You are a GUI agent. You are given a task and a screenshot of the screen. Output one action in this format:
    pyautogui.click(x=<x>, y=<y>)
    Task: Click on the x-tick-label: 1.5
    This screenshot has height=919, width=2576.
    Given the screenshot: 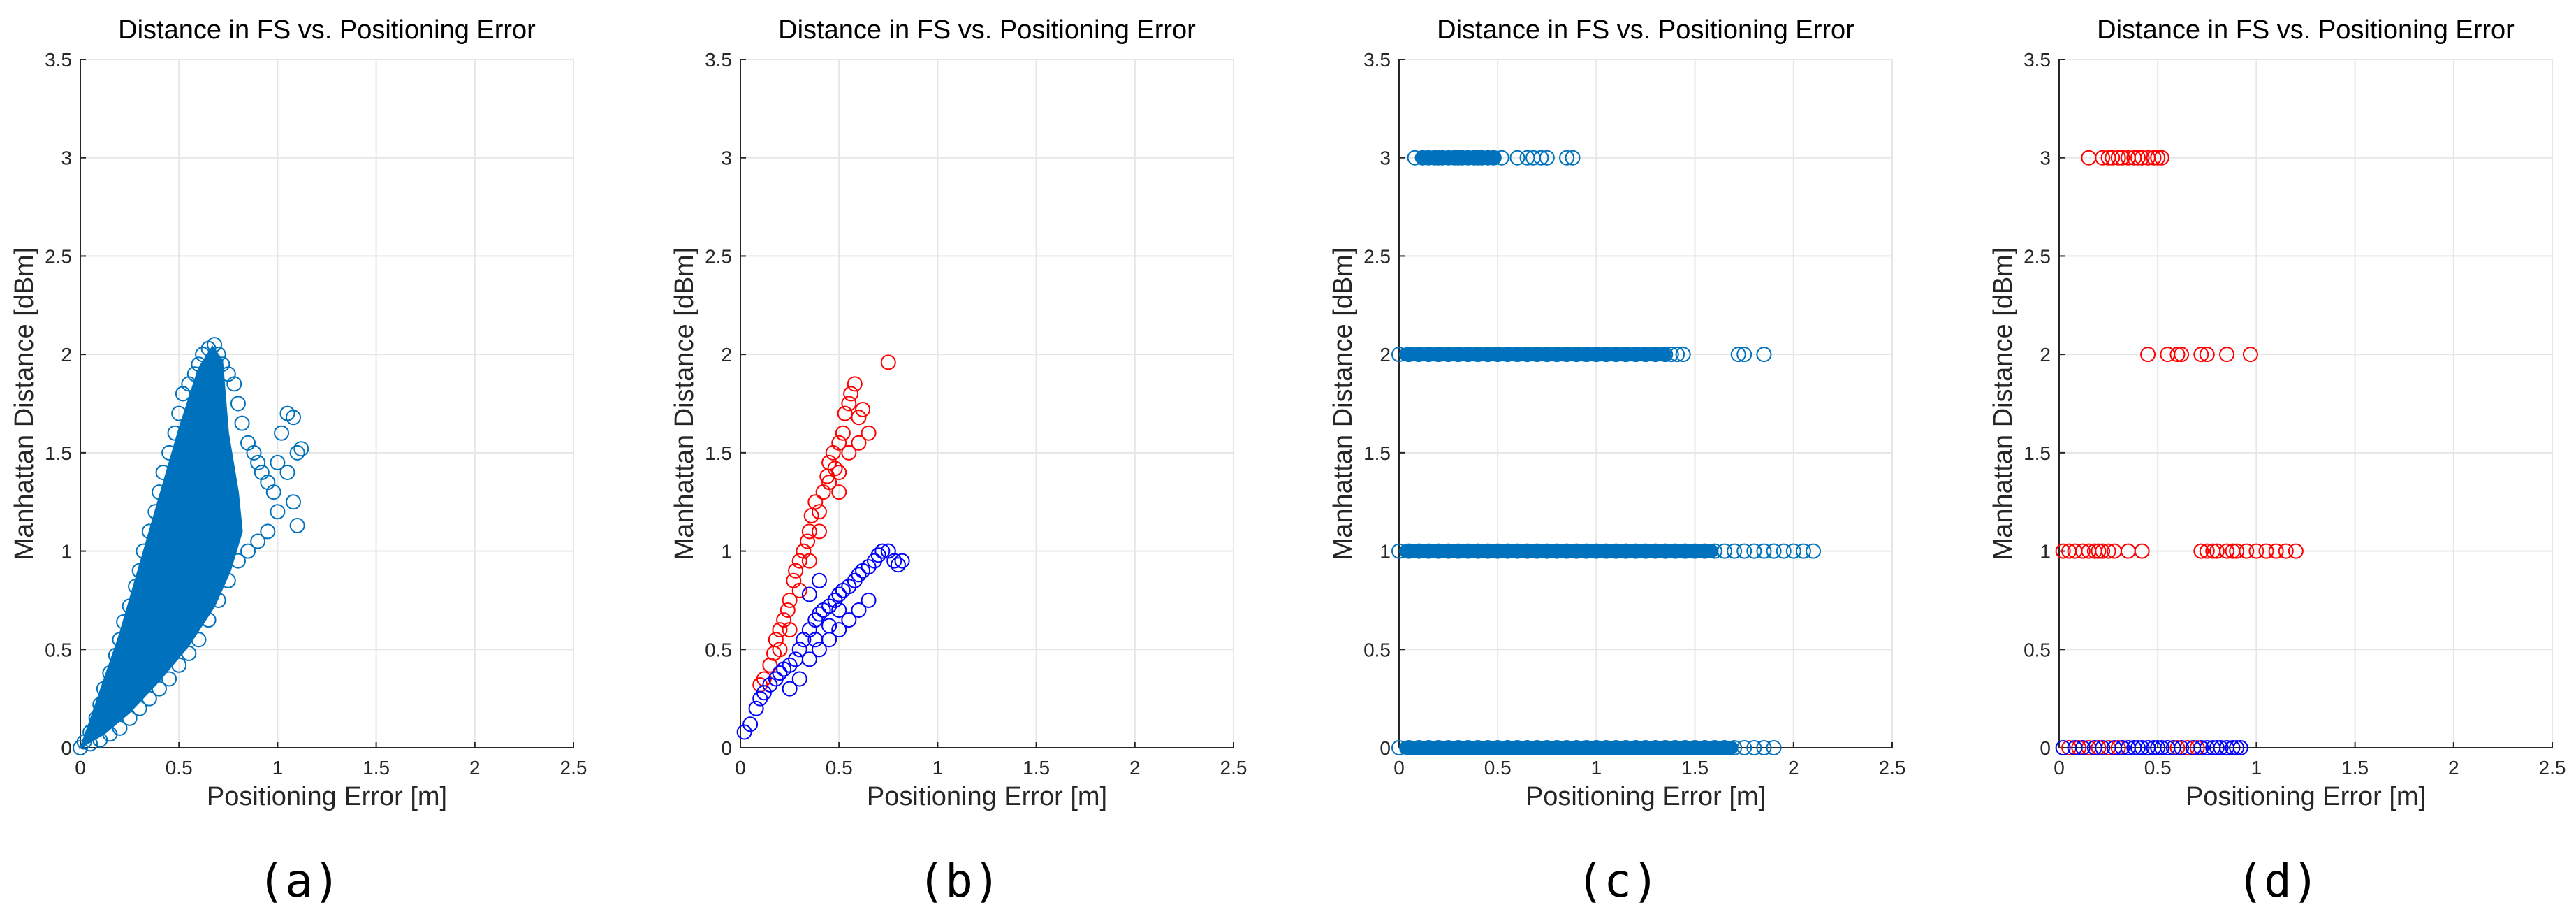 What is the action you would take?
    pyautogui.click(x=1694, y=768)
    